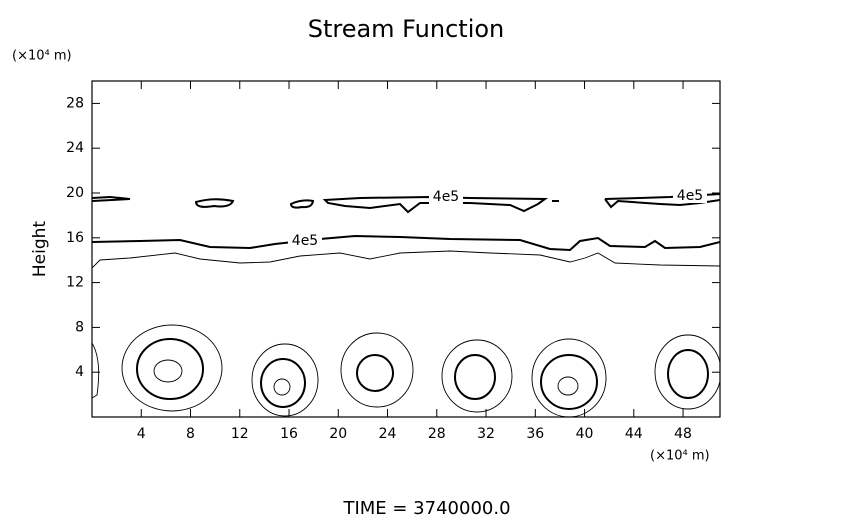 This screenshot has width=854, height=523. What do you see at coordinates (79, 372) in the screenshot?
I see `y-tick-label: 4` at bounding box center [79, 372].